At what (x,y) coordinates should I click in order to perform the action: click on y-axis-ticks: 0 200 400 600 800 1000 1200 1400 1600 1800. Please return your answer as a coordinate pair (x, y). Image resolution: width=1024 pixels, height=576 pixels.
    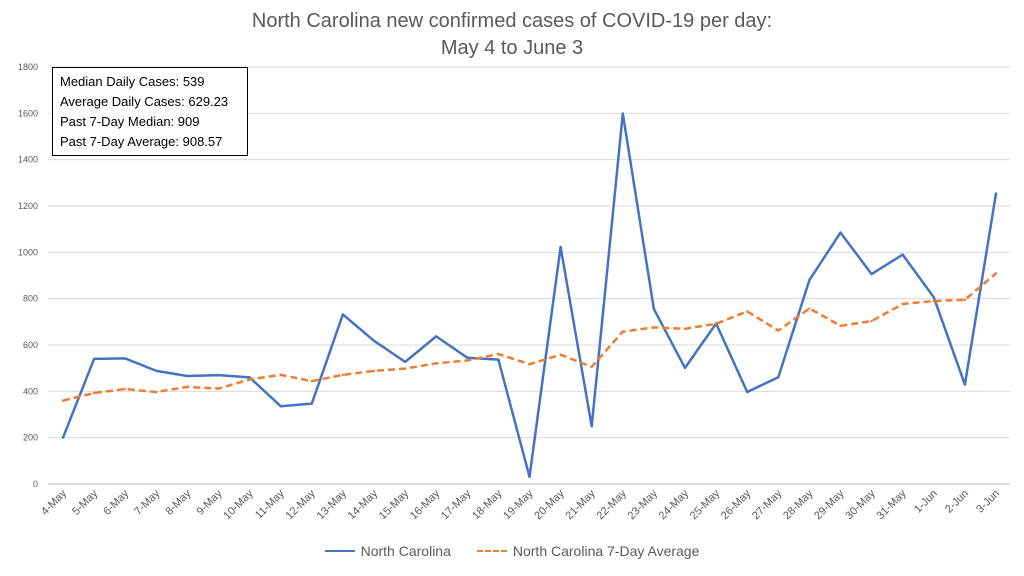
    Looking at the image, I should click on (28, 275).